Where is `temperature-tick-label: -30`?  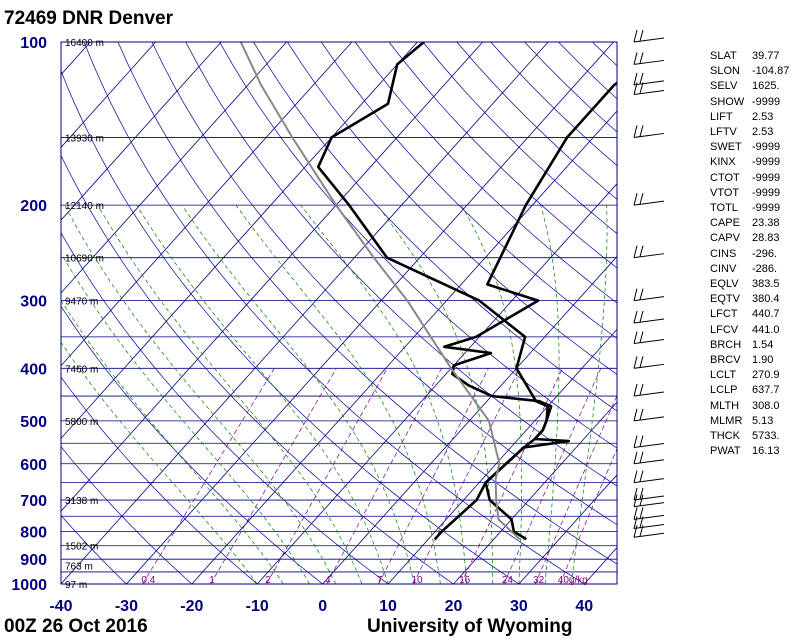 temperature-tick-label: -30 is located at coordinates (126, 606).